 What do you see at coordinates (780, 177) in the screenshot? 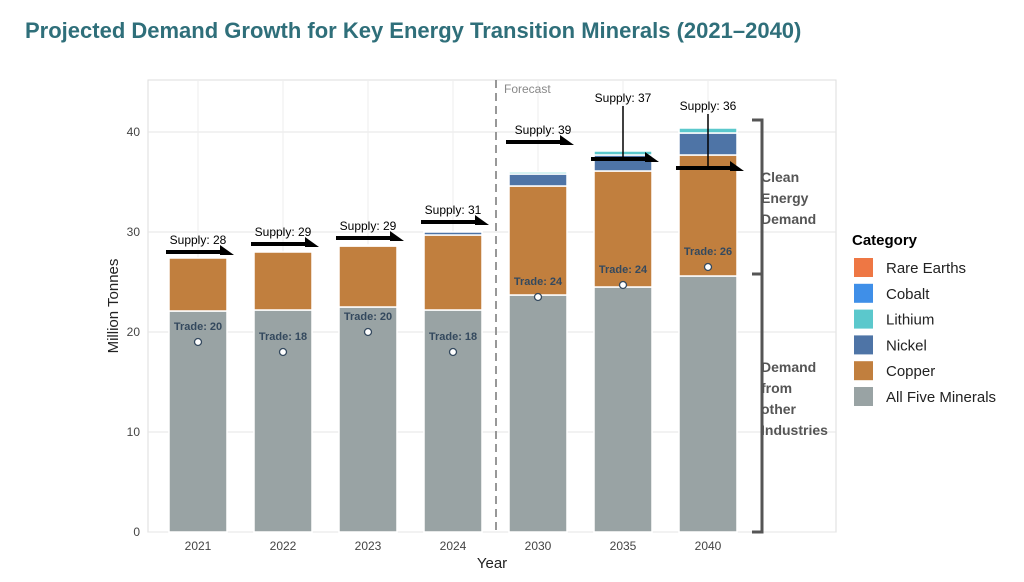
I see `bracket-label: Clean` at bounding box center [780, 177].